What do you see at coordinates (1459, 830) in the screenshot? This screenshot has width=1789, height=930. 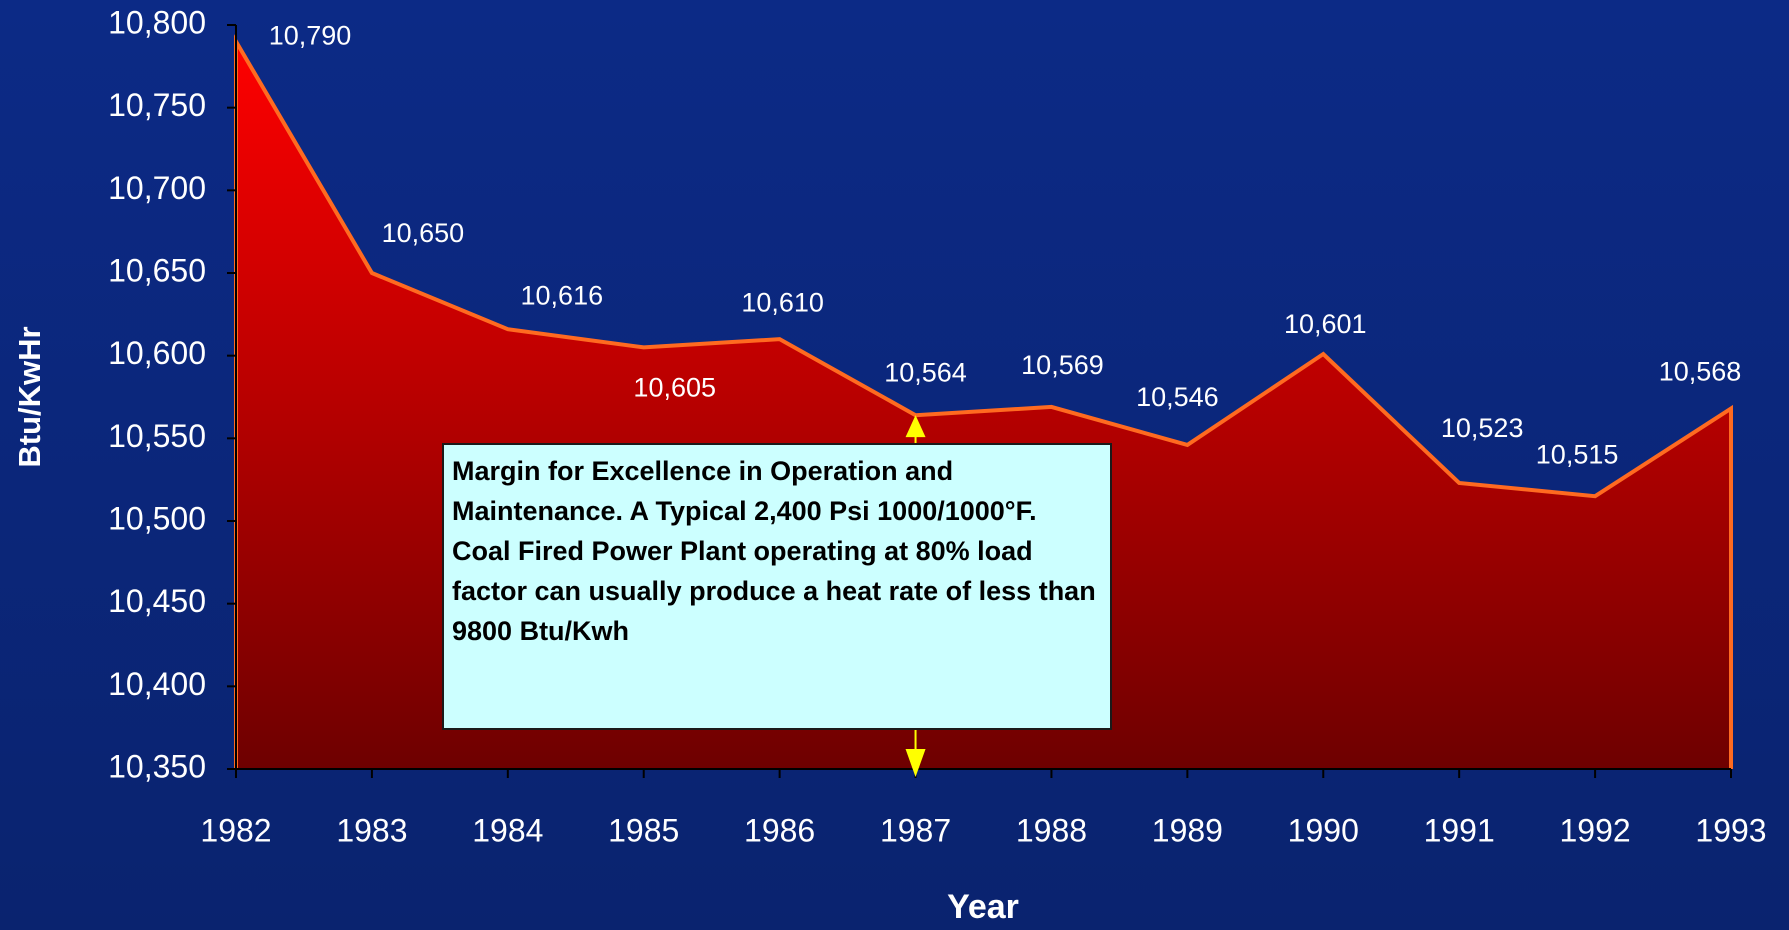 I see `x-tick-label: 1991` at bounding box center [1459, 830].